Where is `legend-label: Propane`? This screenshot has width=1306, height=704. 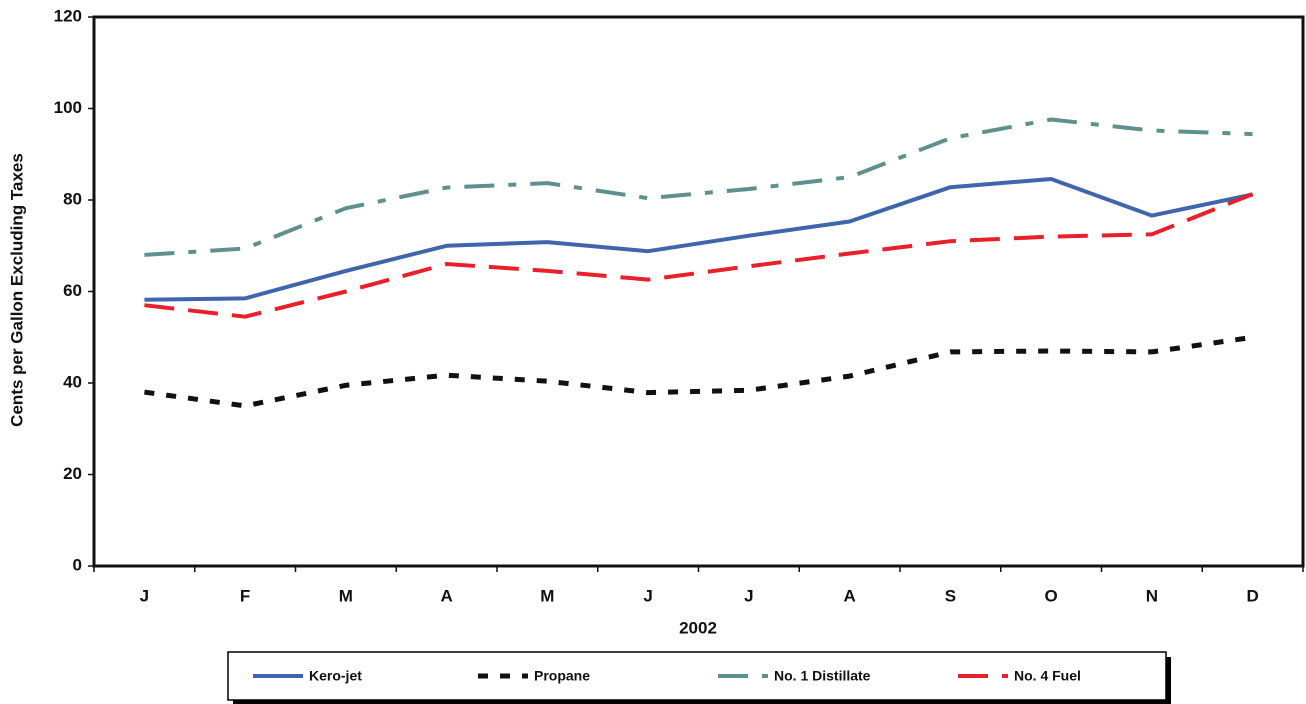 legend-label: Propane is located at coordinates (562, 676).